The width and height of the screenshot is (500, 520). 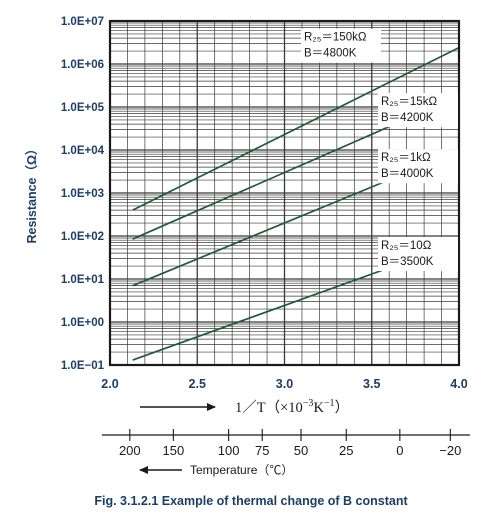 What do you see at coordinates (346, 450) in the screenshot?
I see `temperature-tick-label: 25` at bounding box center [346, 450].